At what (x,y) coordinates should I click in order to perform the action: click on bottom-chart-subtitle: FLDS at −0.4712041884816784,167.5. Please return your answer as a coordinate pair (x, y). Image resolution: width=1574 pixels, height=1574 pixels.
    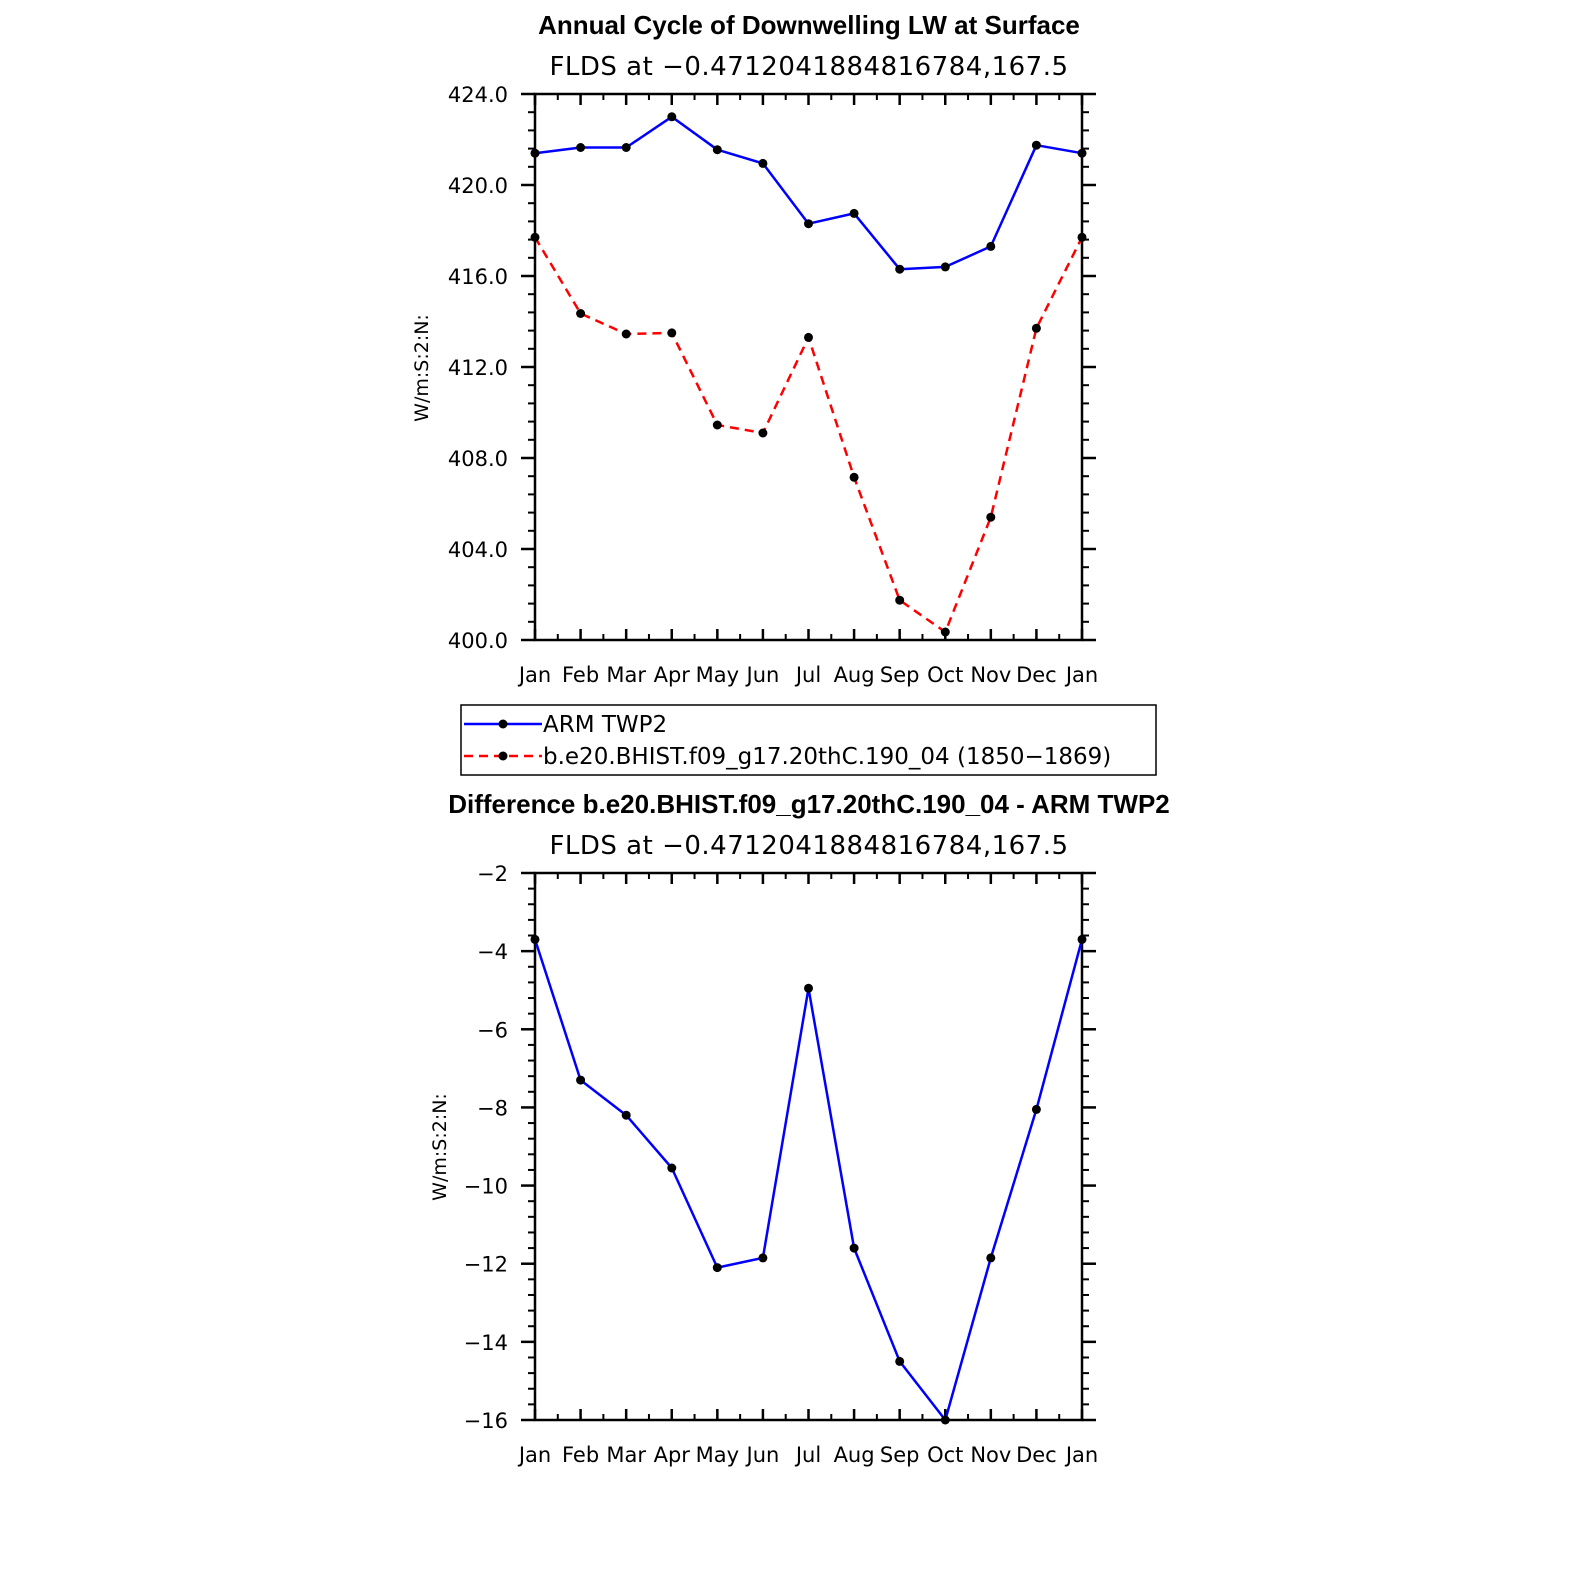
    Looking at the image, I should click on (808, 846).